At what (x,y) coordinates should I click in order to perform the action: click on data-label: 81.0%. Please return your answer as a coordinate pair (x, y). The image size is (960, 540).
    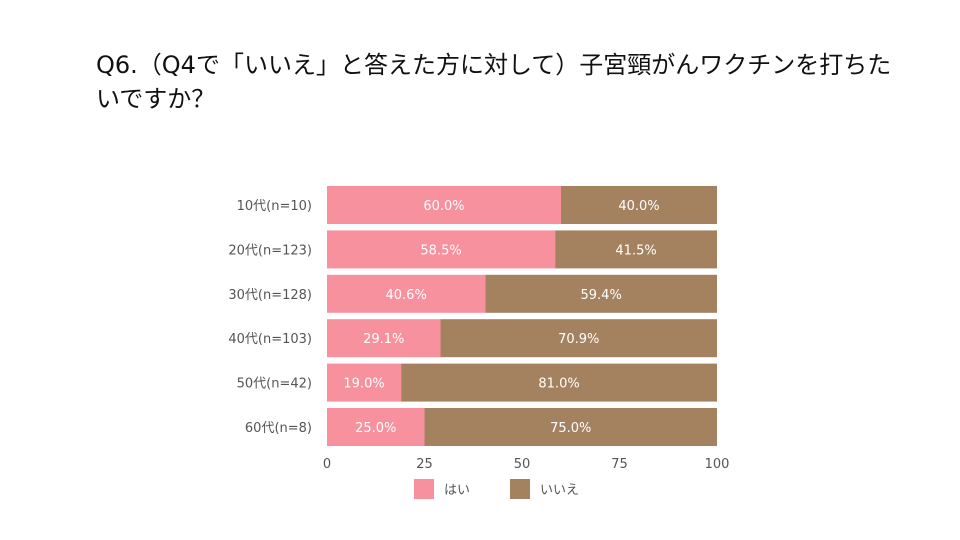
    Looking at the image, I should click on (558, 384).